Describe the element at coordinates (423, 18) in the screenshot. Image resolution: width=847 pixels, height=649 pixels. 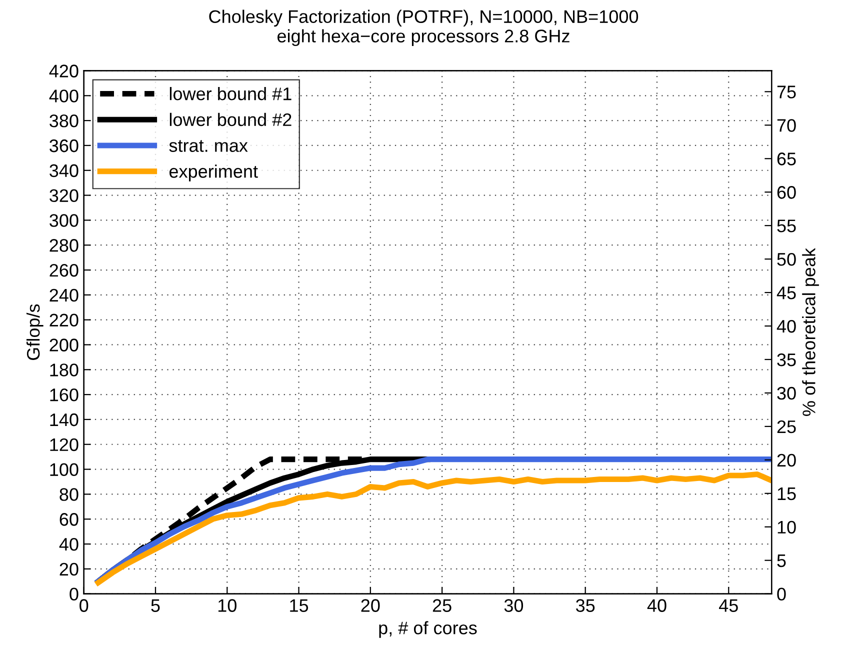
I see `chart-title: Cholesky Factorization (POTRF), N=10000, NB=1000` at that location.